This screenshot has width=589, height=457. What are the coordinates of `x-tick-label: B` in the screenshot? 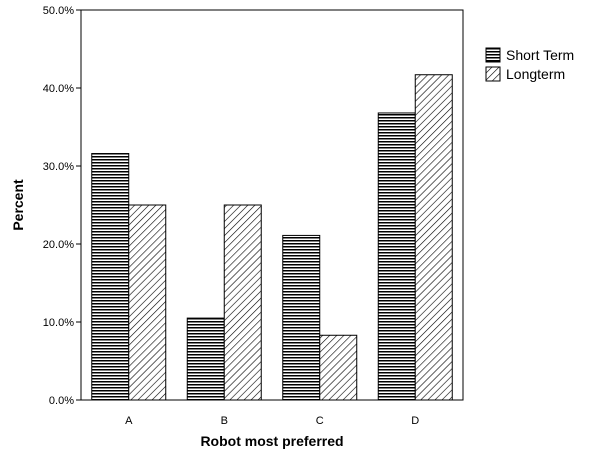 It's located at (224, 421).